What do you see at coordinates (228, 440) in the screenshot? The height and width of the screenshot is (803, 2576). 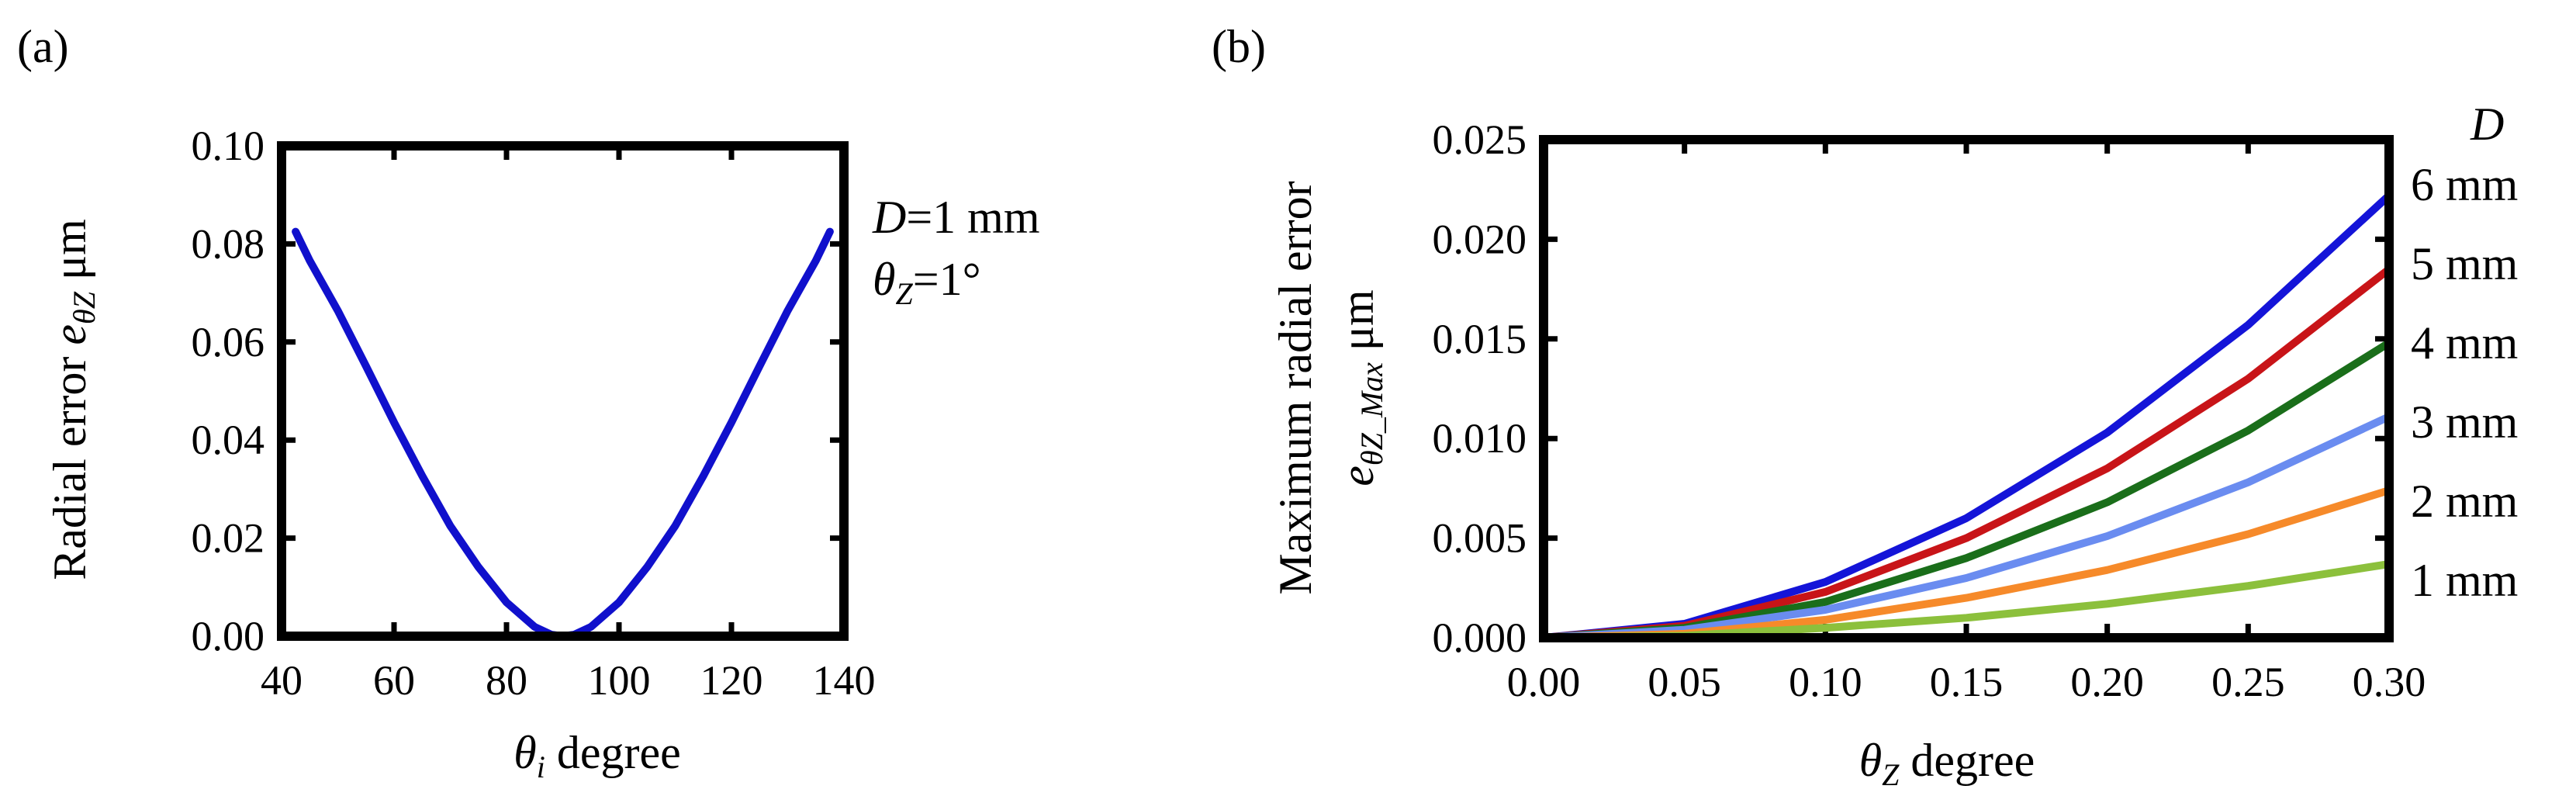 I see `y-tick-label: 0.04` at bounding box center [228, 440].